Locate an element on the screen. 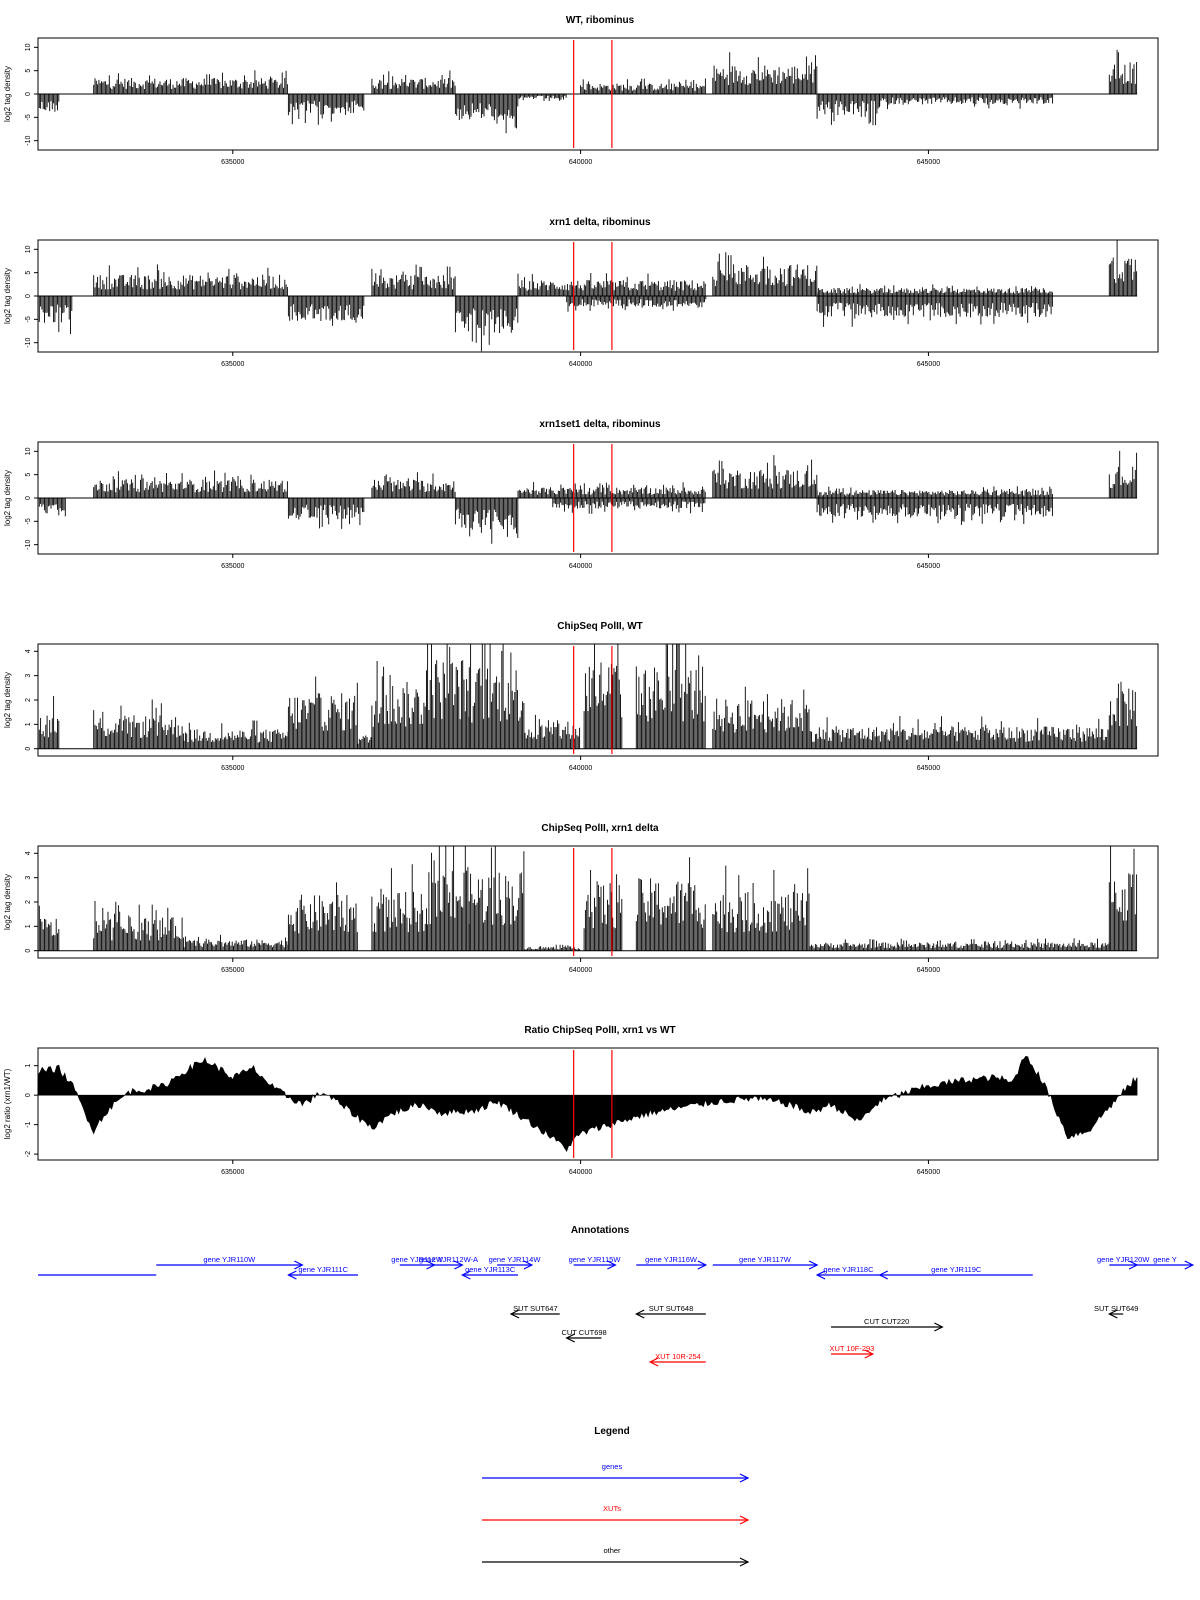 This screenshot has height=1600, width=1200. annotation-feature: XUT 10F-293 is located at coordinates (852, 1351).